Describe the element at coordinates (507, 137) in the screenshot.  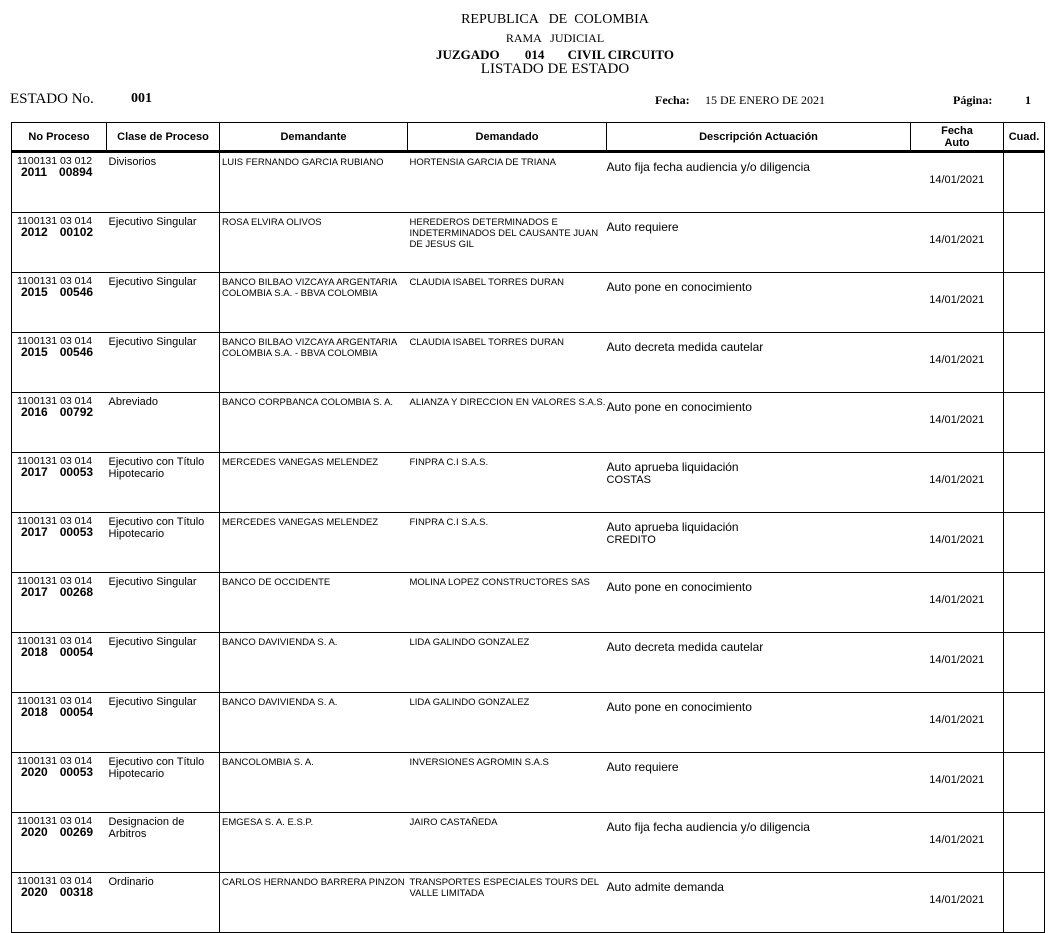
I see `col-demandado: Demandado` at that location.